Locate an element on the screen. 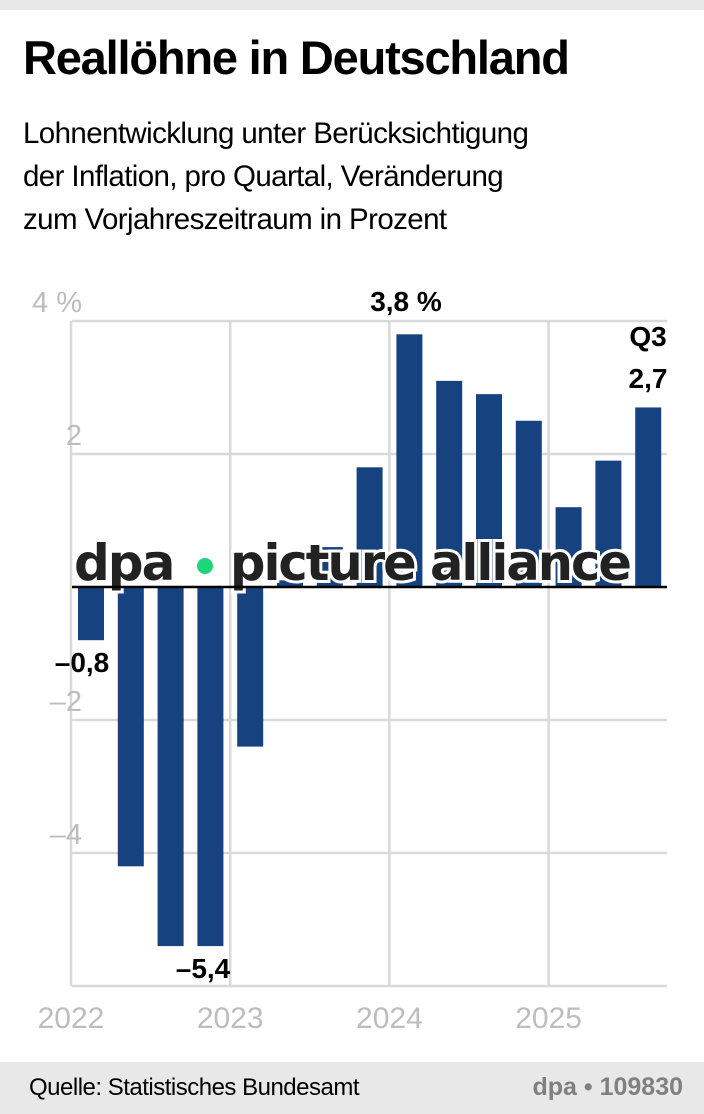  value-label: Q3 is located at coordinates (647, 336).